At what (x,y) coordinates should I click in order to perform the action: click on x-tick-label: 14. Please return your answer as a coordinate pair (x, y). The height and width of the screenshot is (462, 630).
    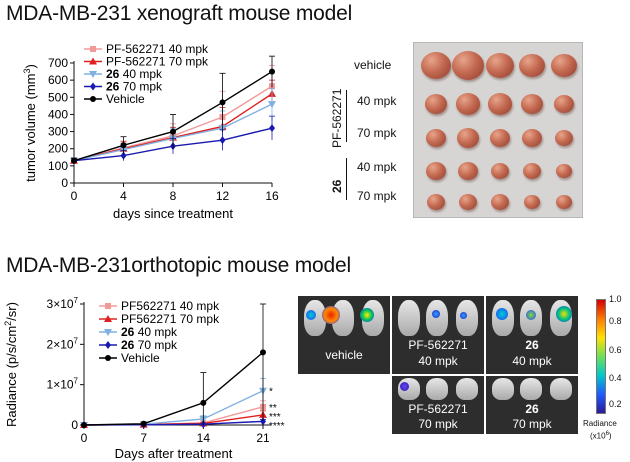
    Looking at the image, I should click on (204, 438).